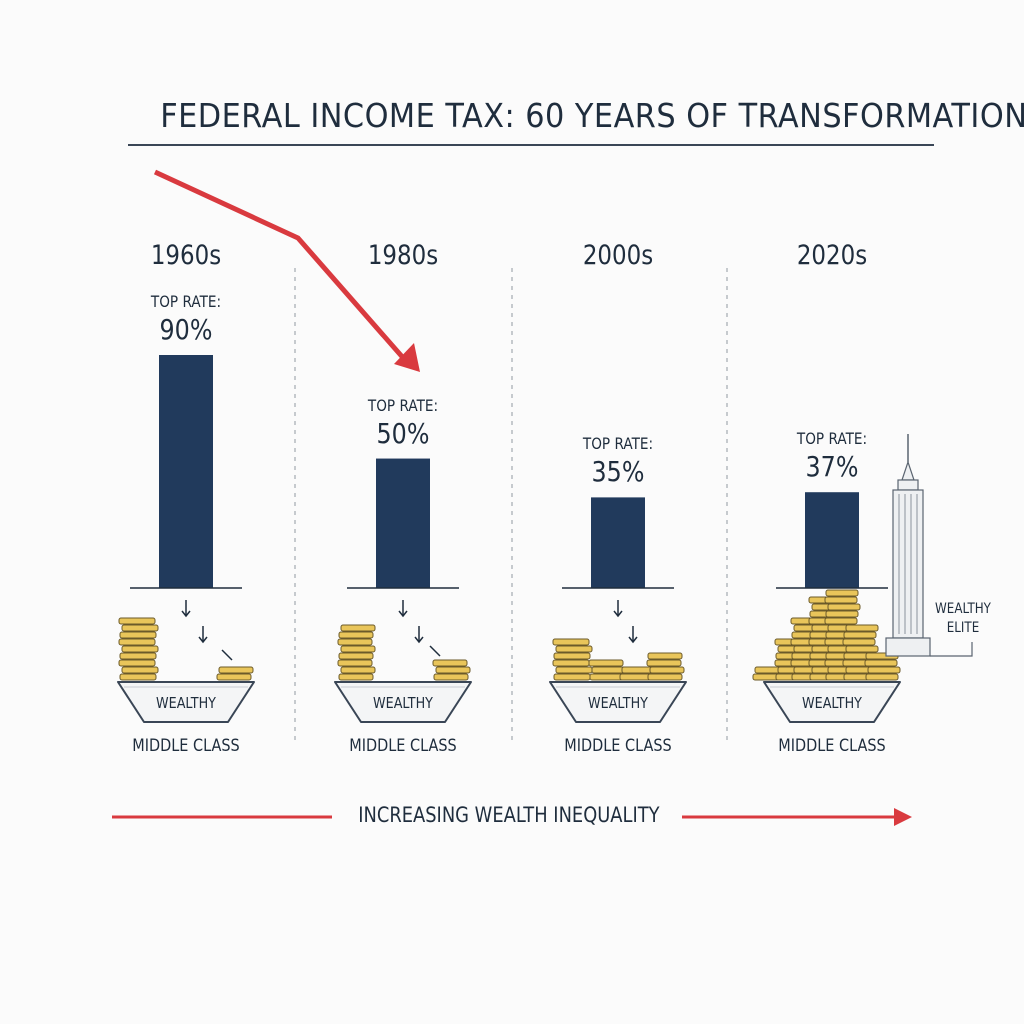  I want to click on rate-value: 35%, so click(618, 472).